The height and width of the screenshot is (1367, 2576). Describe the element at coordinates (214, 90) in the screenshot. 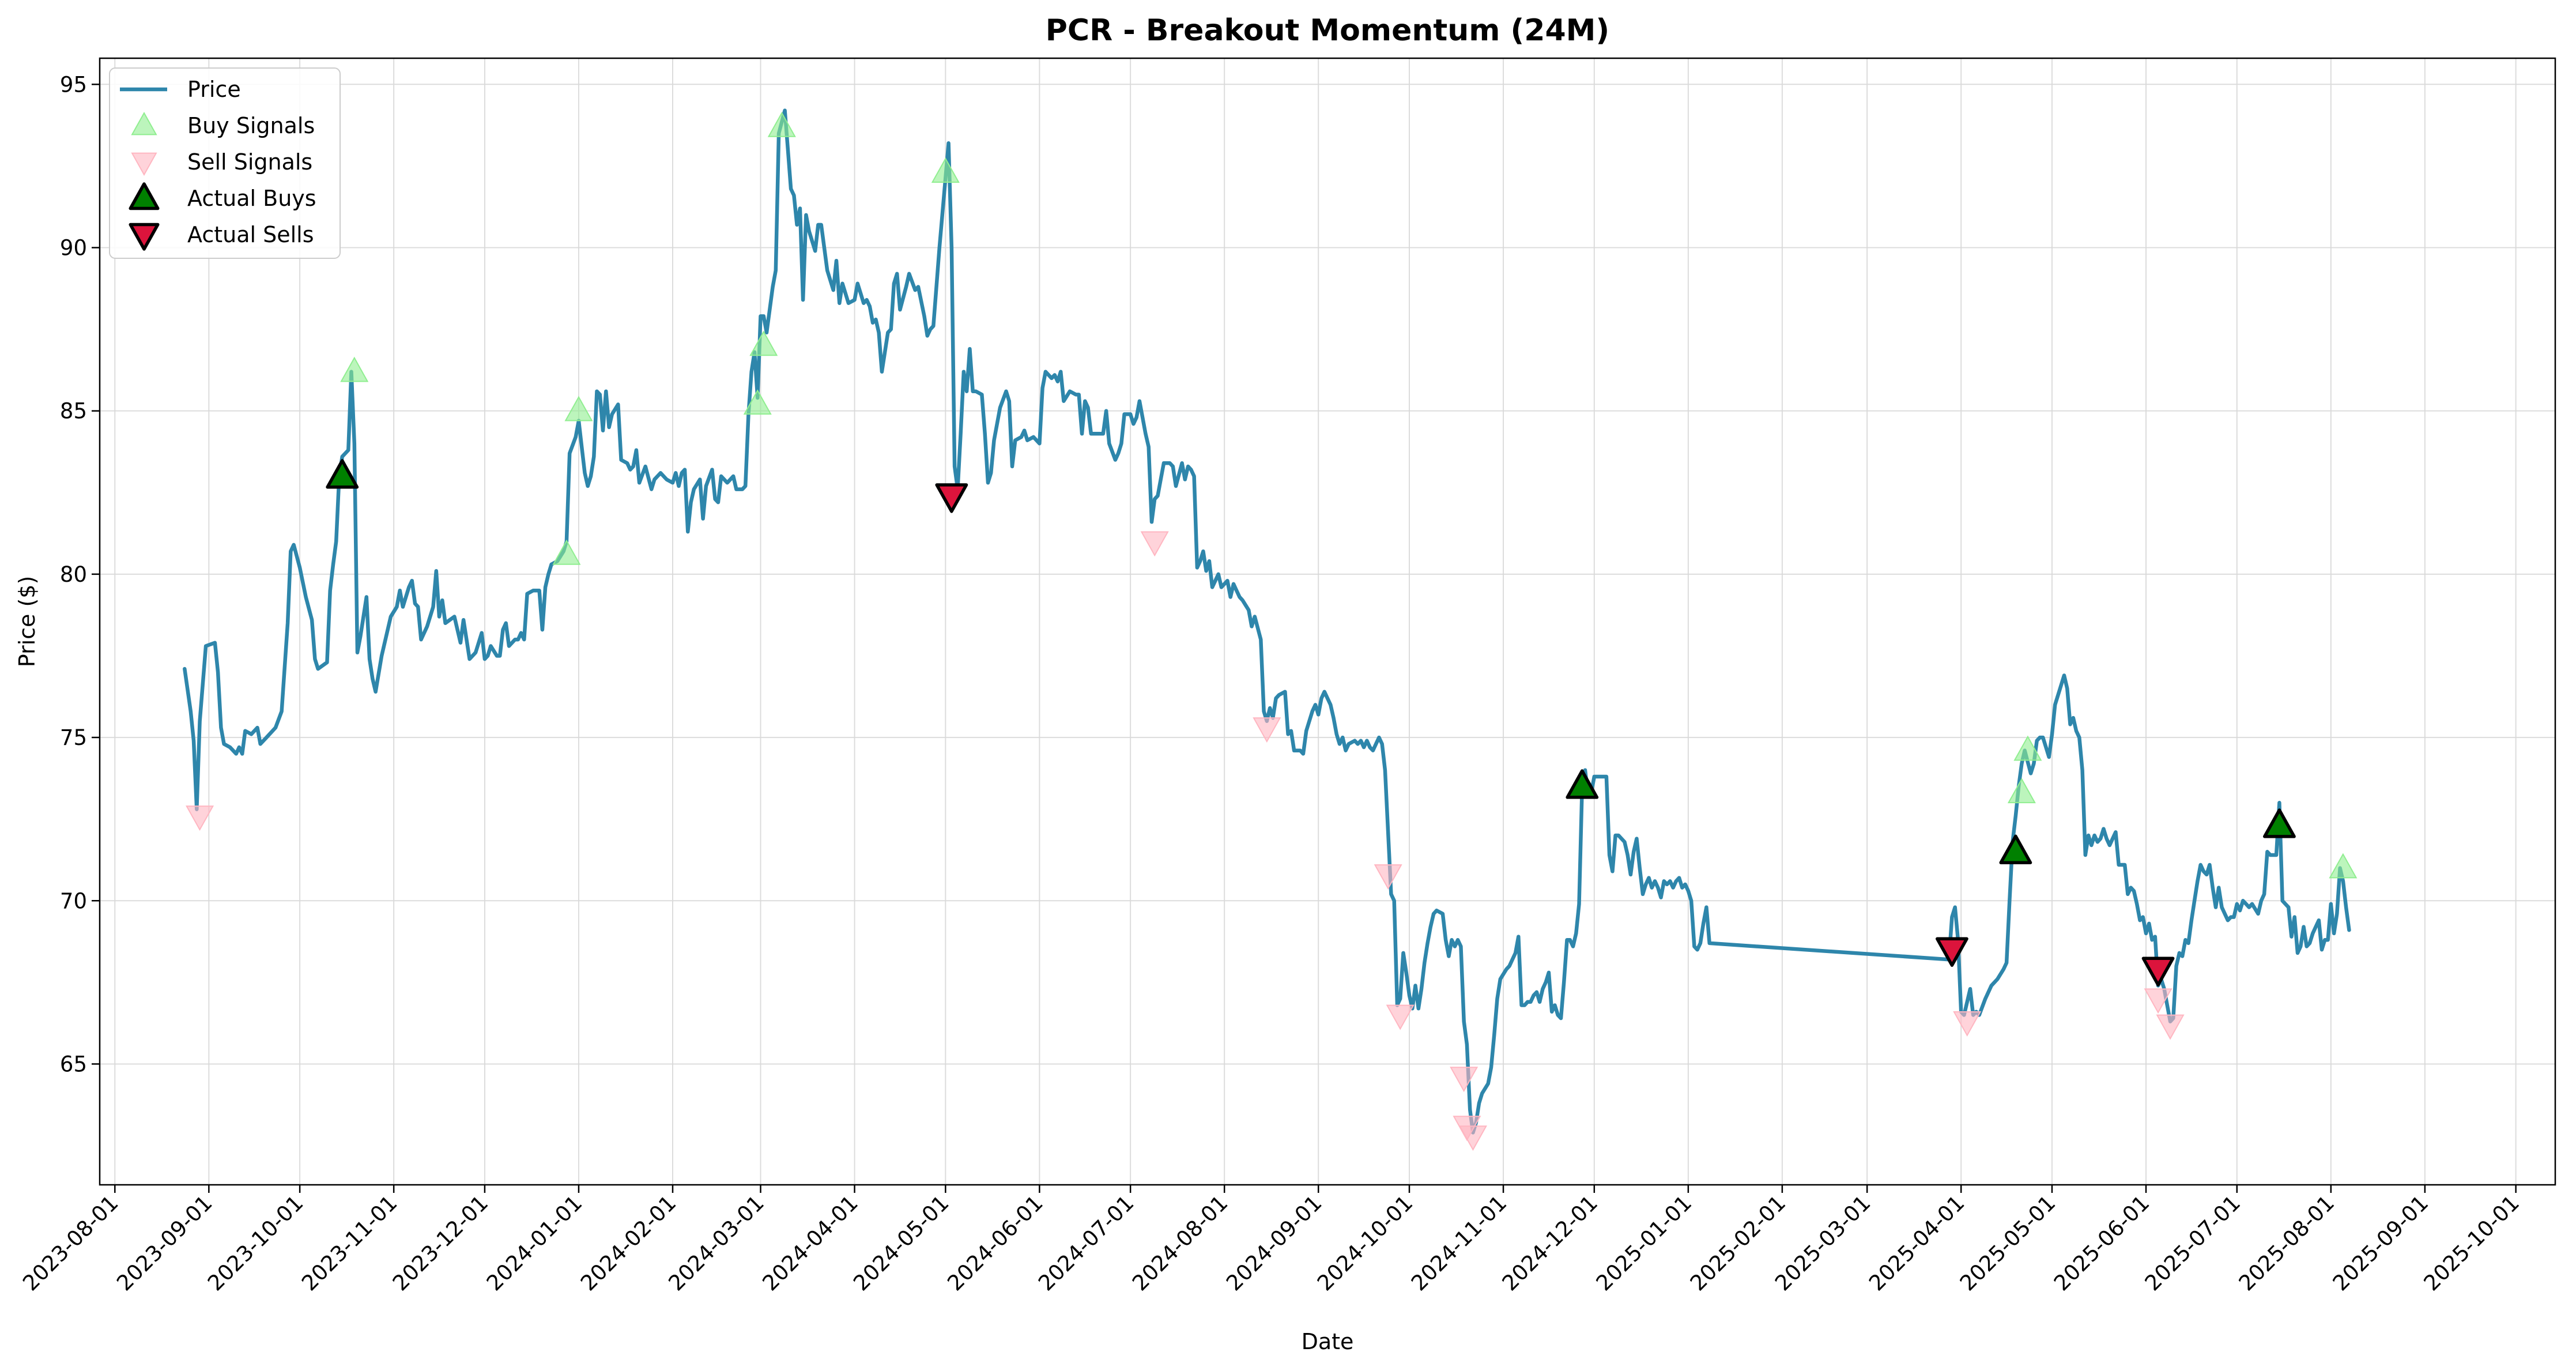

I see `legend-label: Price` at that location.